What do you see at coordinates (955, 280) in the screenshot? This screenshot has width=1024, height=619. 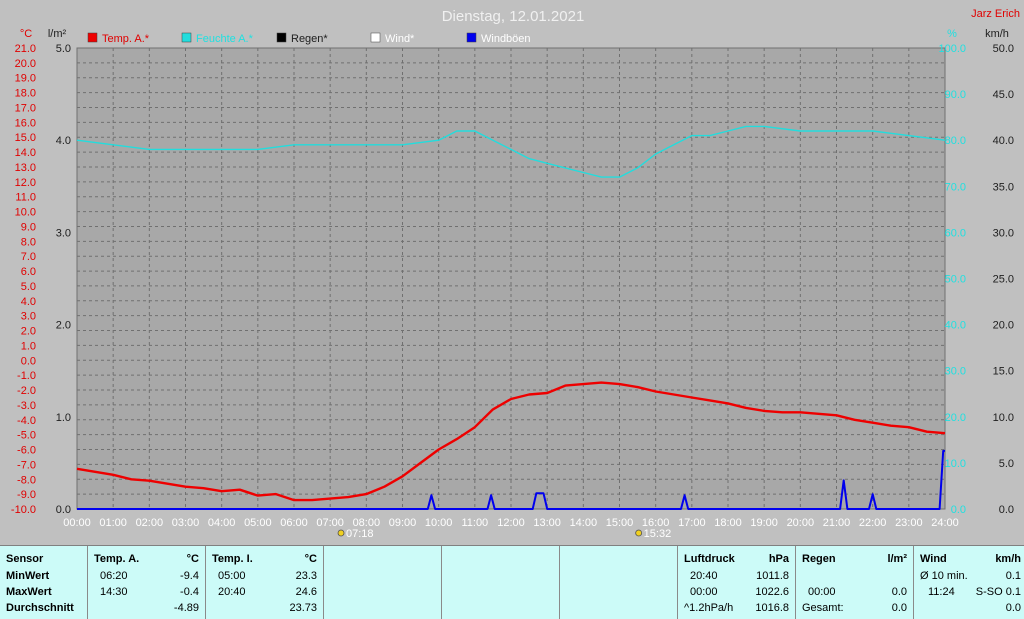 I see `humidity-tick-label: 50.0` at bounding box center [955, 280].